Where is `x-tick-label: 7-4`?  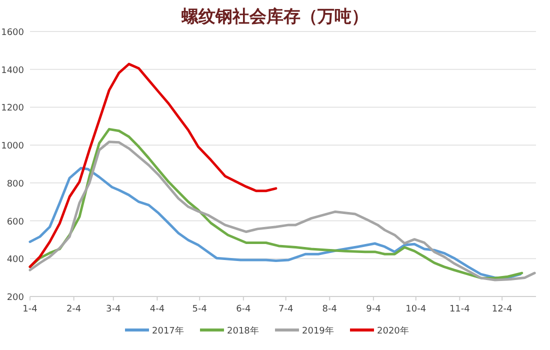 x-tick-label: 7-4 is located at coordinates (286, 309).